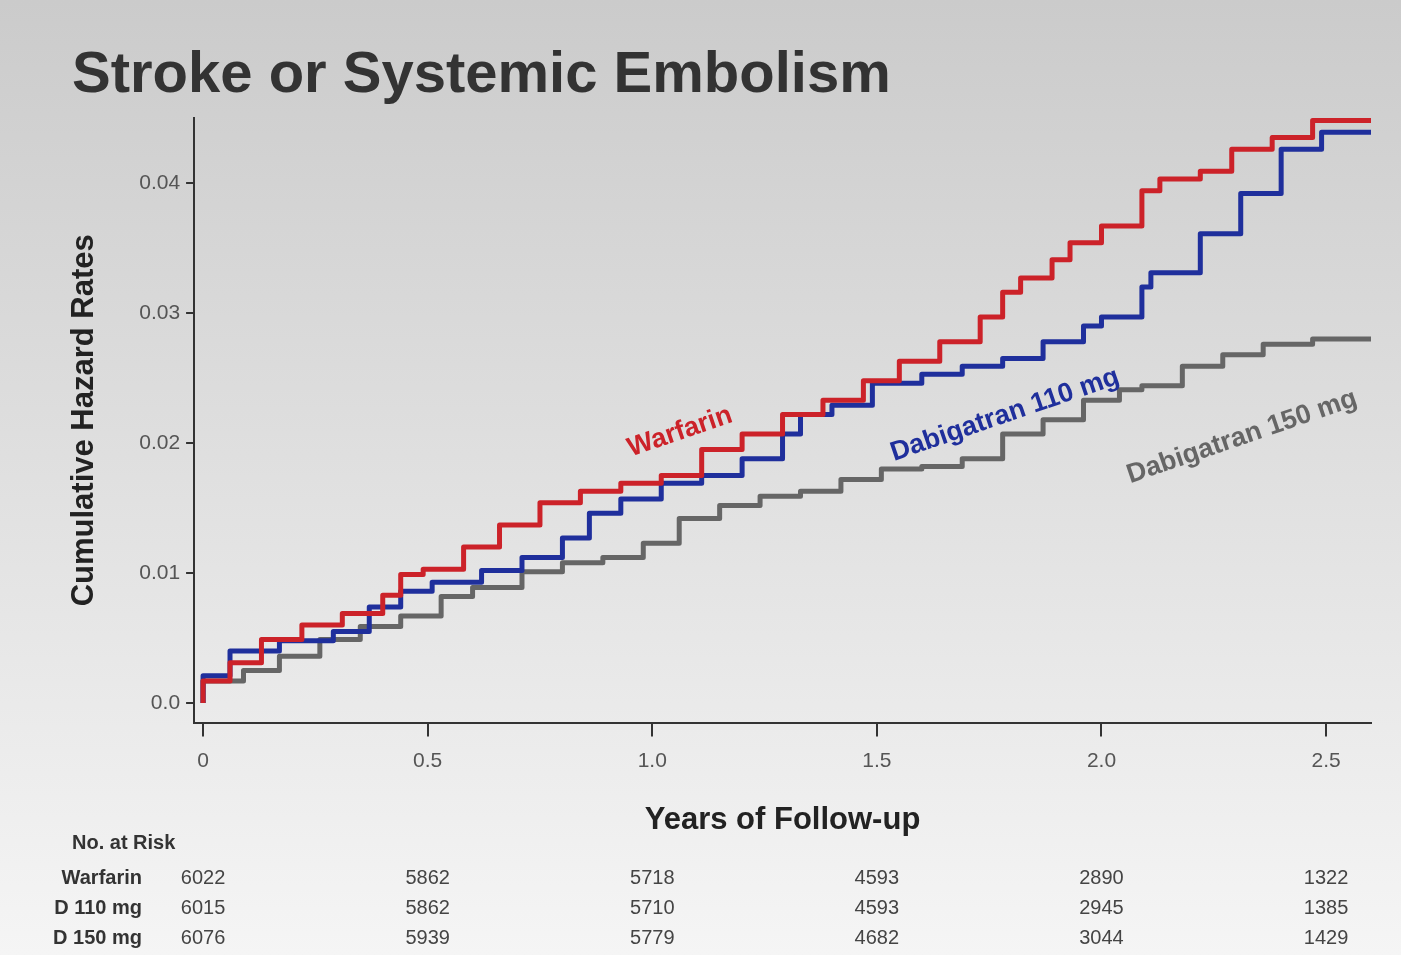 The height and width of the screenshot is (955, 1401). I want to click on text: 4682, so click(877, 936).